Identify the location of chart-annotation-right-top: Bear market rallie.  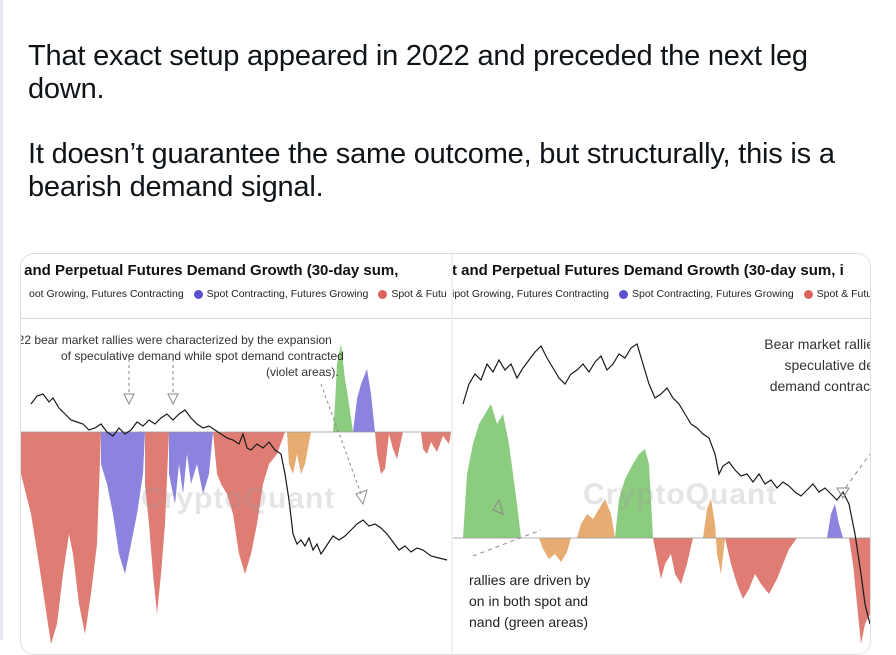
(817, 344).